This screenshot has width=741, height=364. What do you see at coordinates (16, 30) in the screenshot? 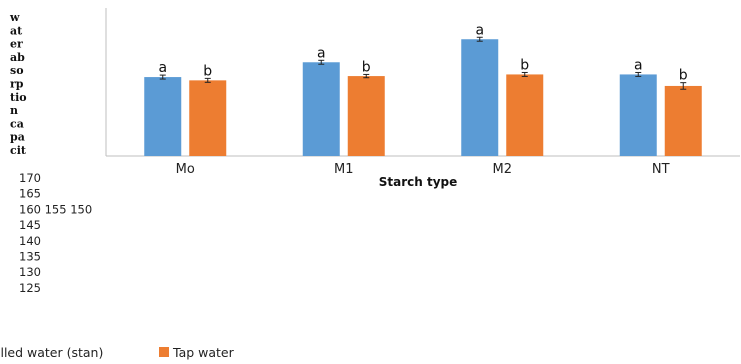
I see `y-axis-title-chunk: at` at bounding box center [16, 30].